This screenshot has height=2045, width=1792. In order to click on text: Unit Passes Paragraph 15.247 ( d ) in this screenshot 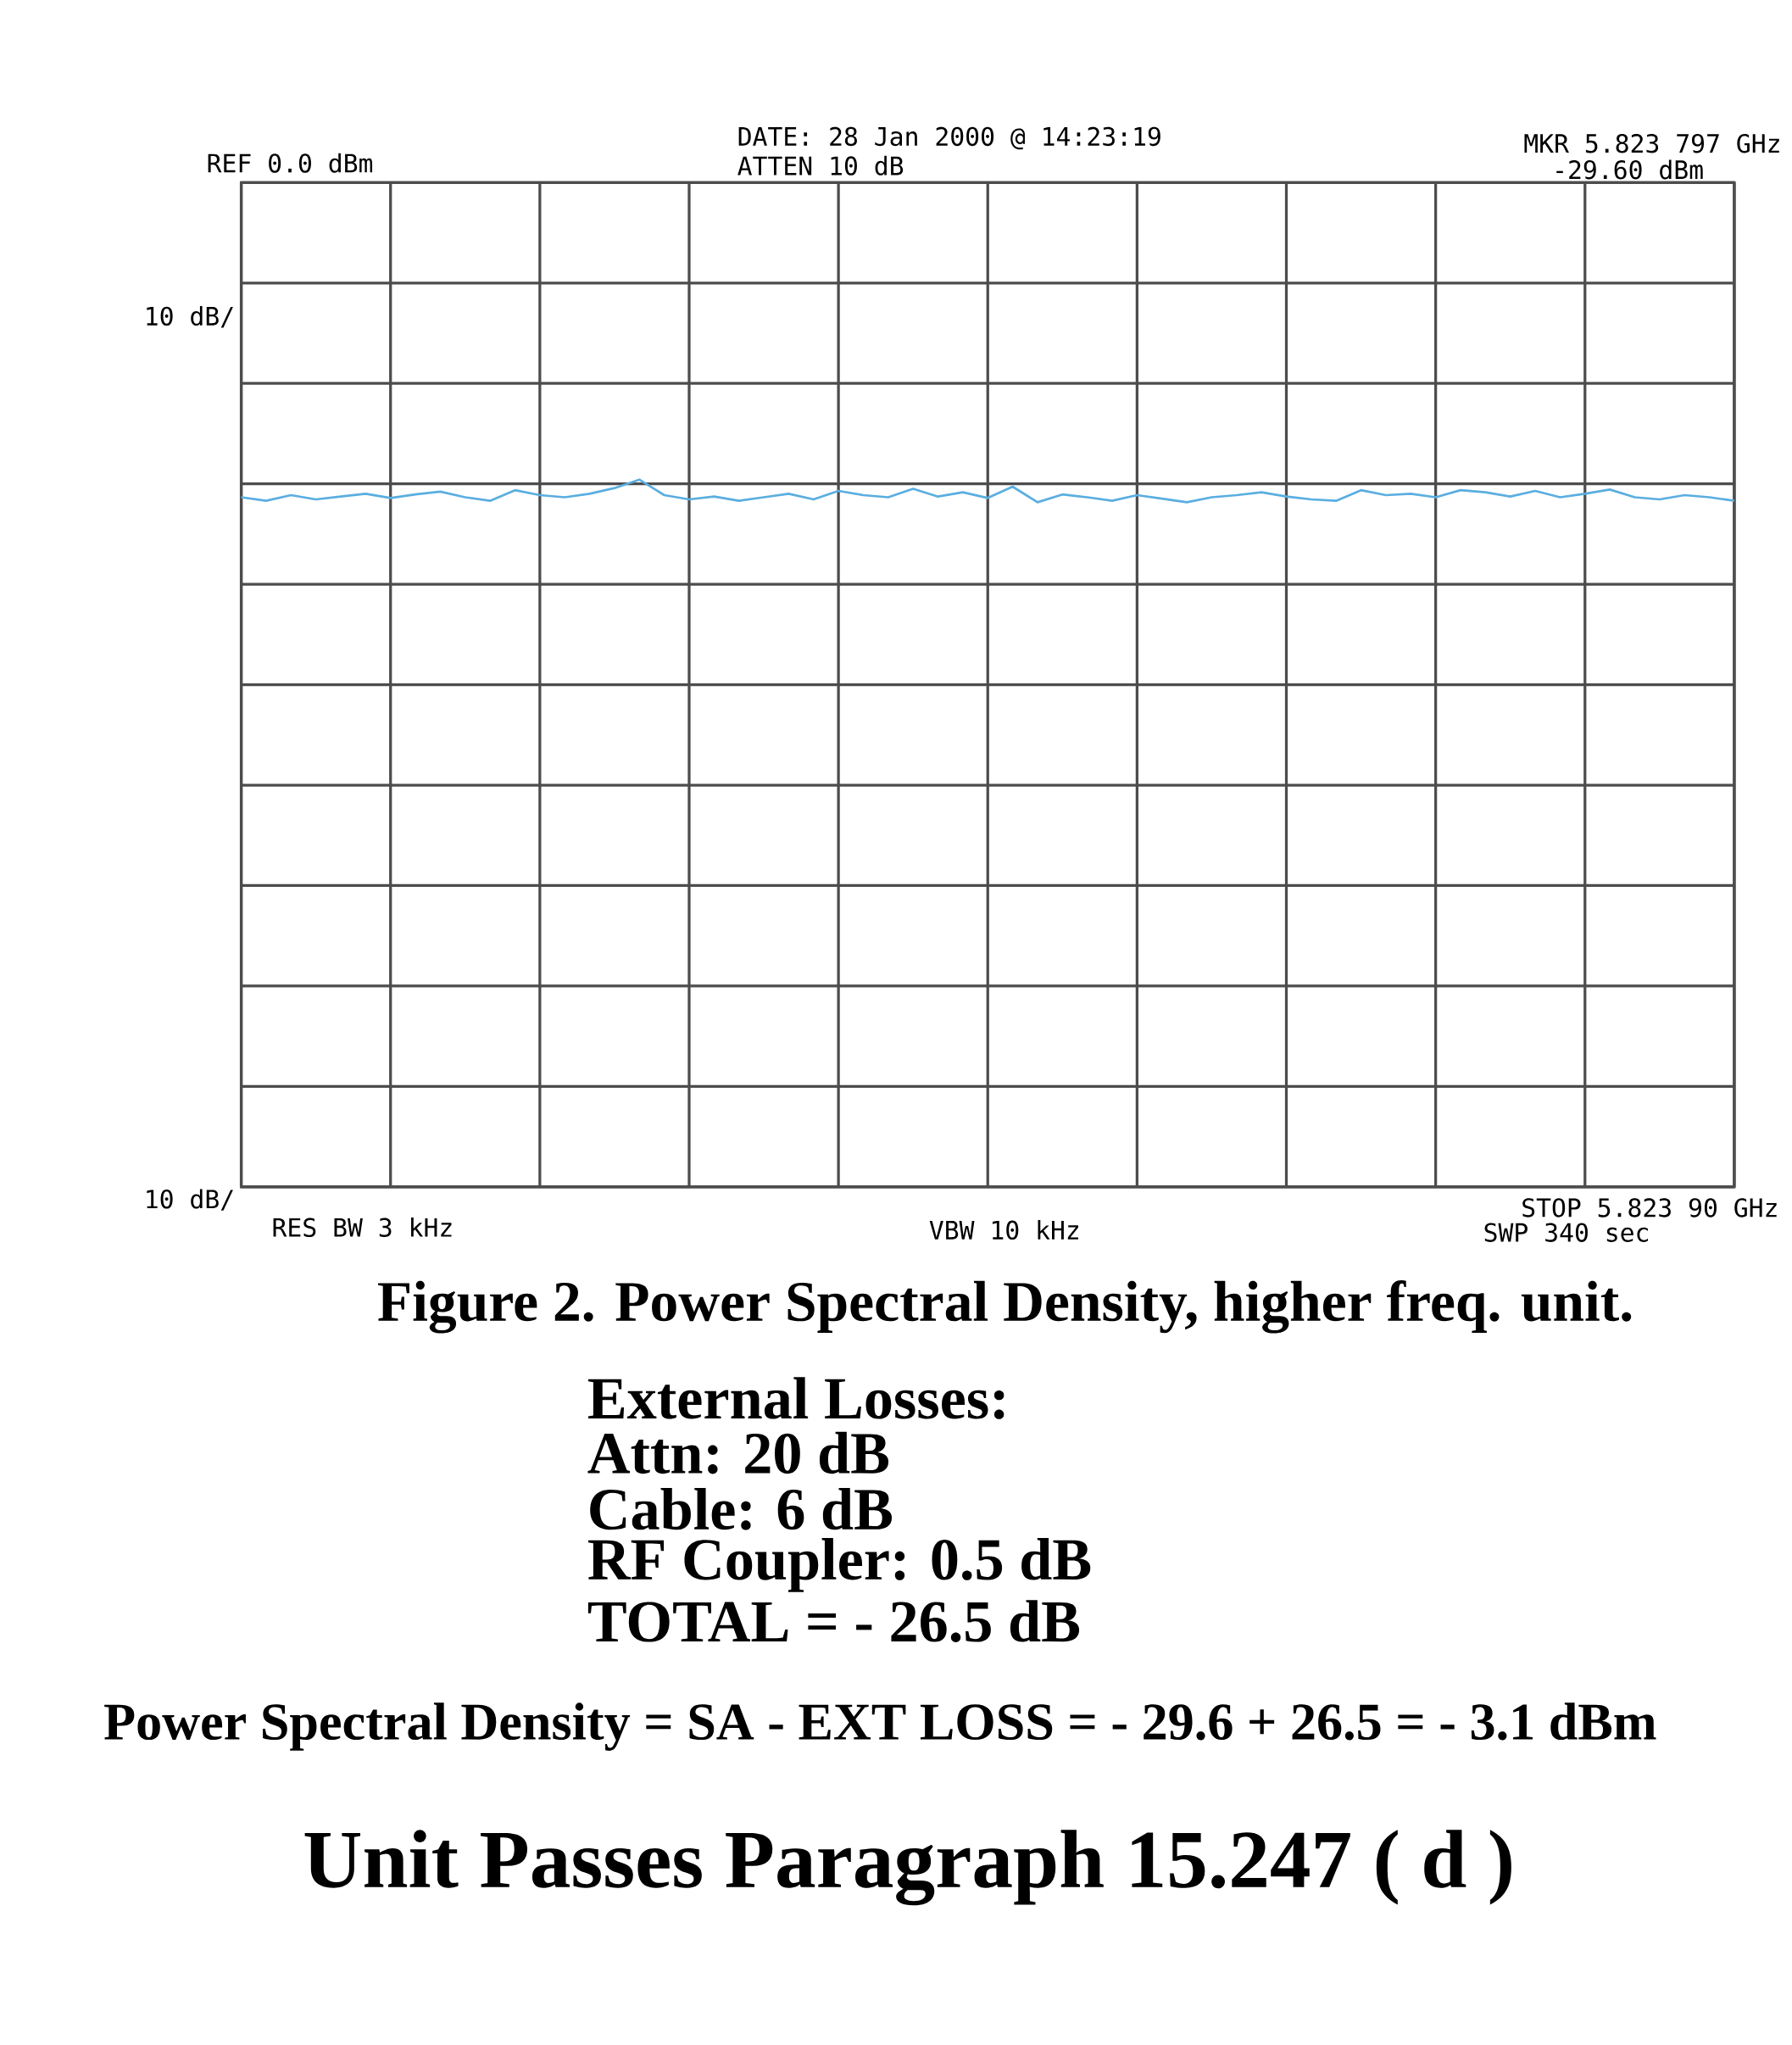, I will do `click(908, 1868)`.